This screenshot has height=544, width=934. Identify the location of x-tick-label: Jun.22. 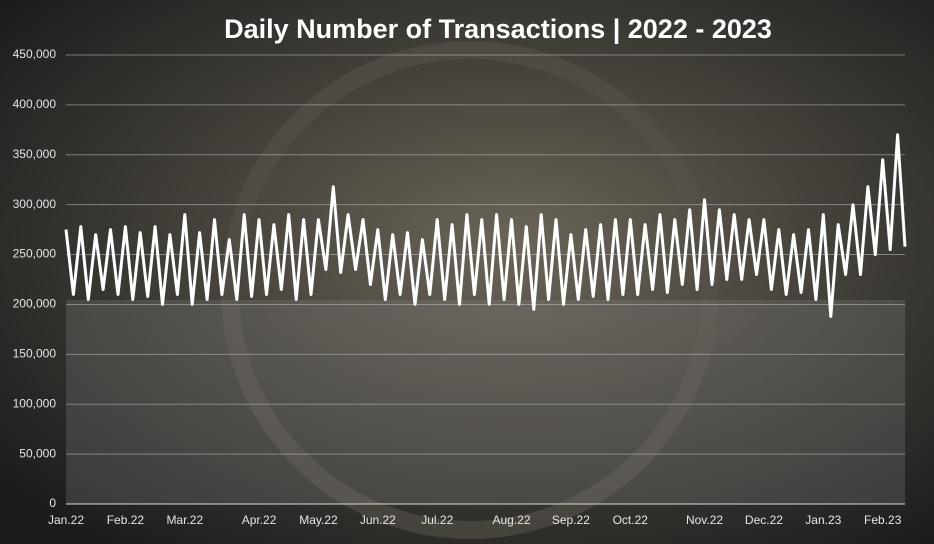
(378, 520).